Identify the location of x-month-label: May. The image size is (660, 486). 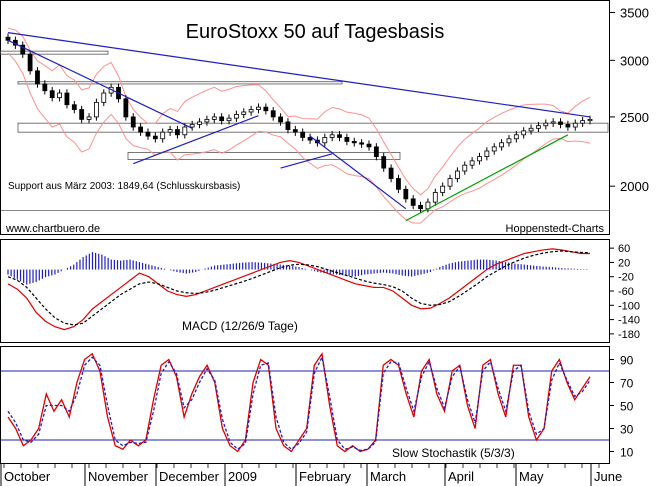
(531, 476).